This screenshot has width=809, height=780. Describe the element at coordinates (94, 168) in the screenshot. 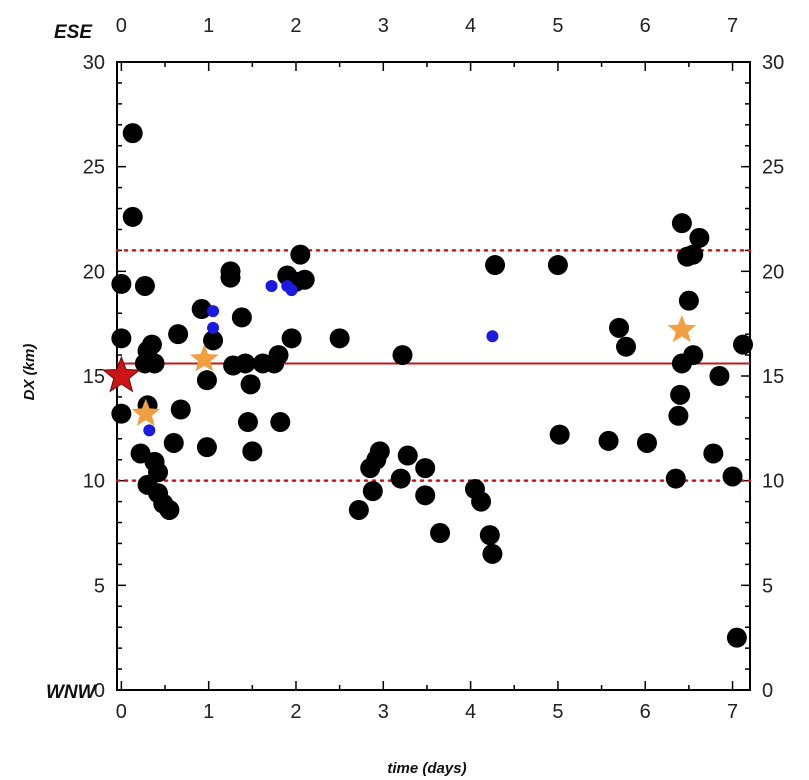

I see `y-tick-label: 25` at that location.